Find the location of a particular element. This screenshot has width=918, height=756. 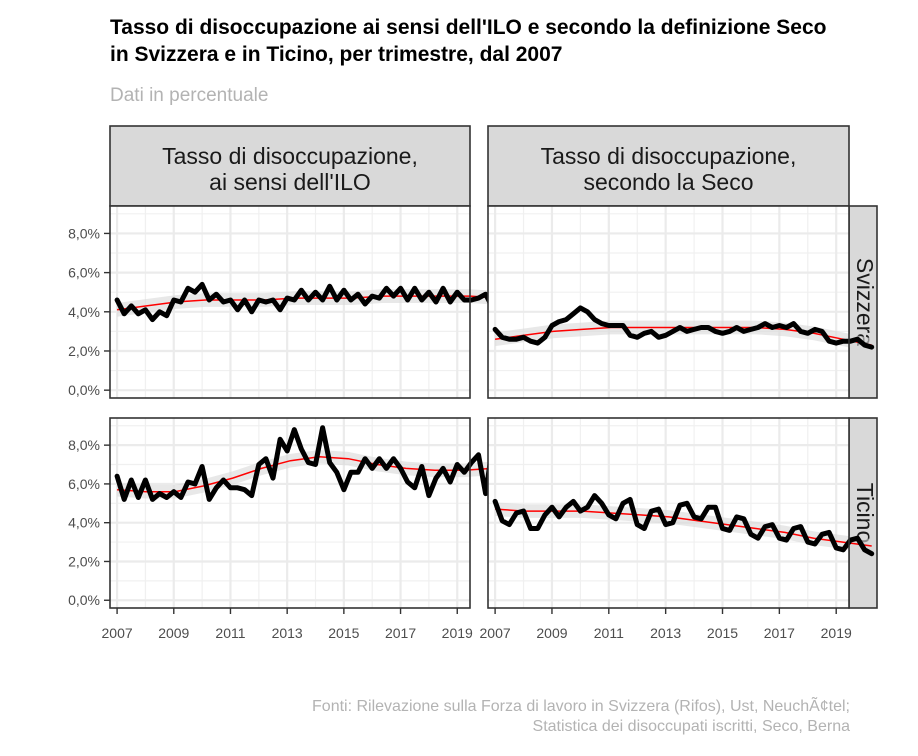

facet-strip-col-1-line1: Tasso di disoccupazione, is located at coordinates (669, 156).